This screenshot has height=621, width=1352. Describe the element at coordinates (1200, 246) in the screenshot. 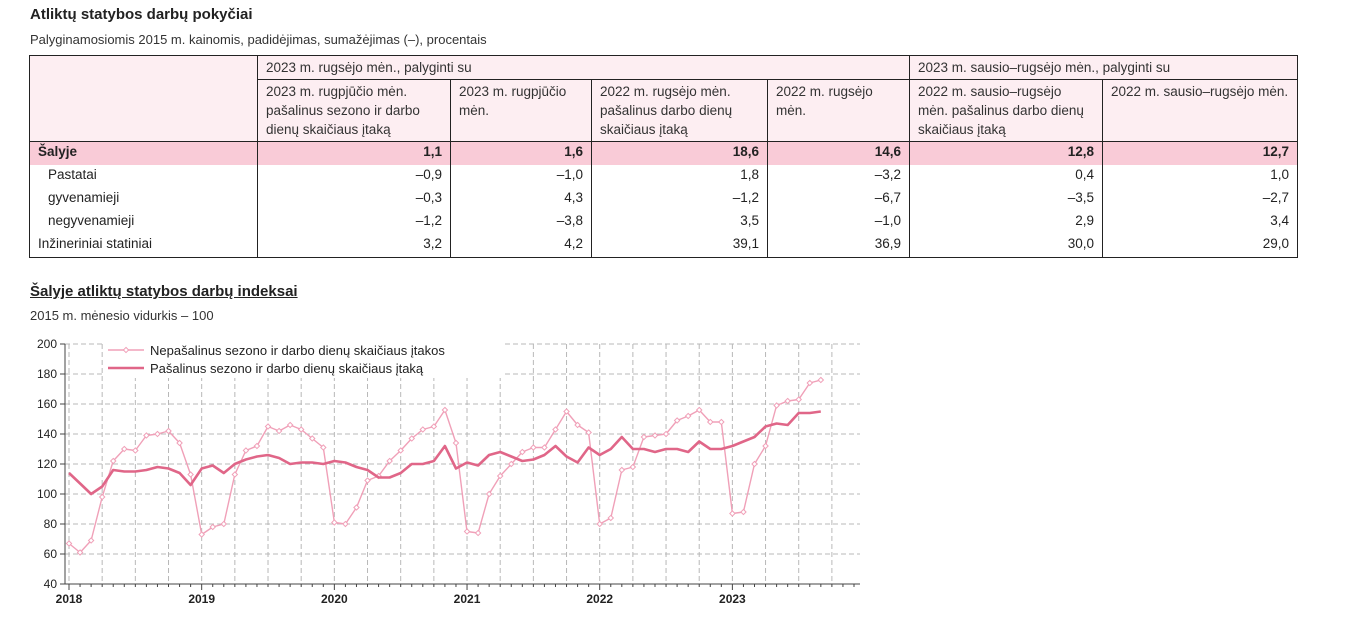

I see `table-cell: 29,0` at that location.